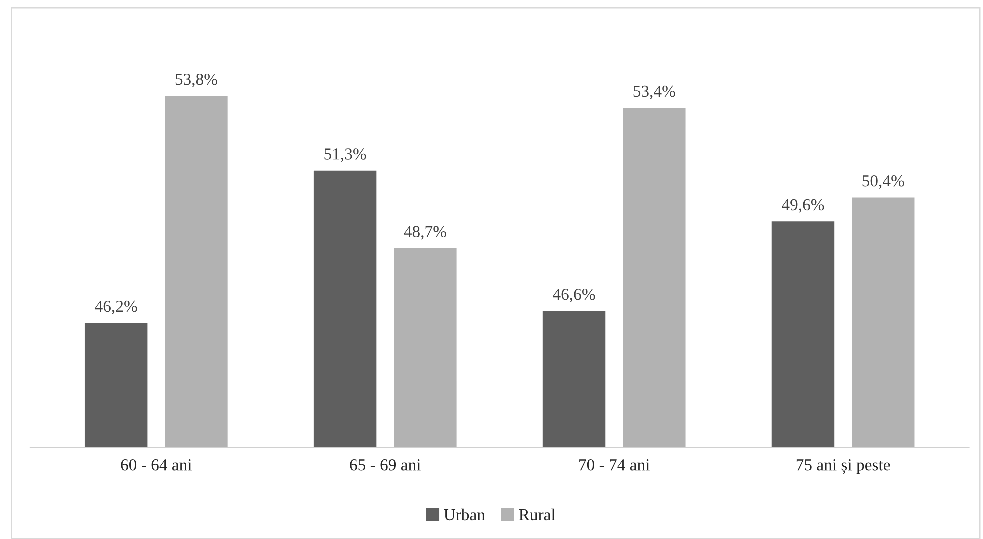 Image resolution: width=983 pixels, height=539 pixels. What do you see at coordinates (574, 295) in the screenshot?
I see `data-label: 46,6%` at bounding box center [574, 295].